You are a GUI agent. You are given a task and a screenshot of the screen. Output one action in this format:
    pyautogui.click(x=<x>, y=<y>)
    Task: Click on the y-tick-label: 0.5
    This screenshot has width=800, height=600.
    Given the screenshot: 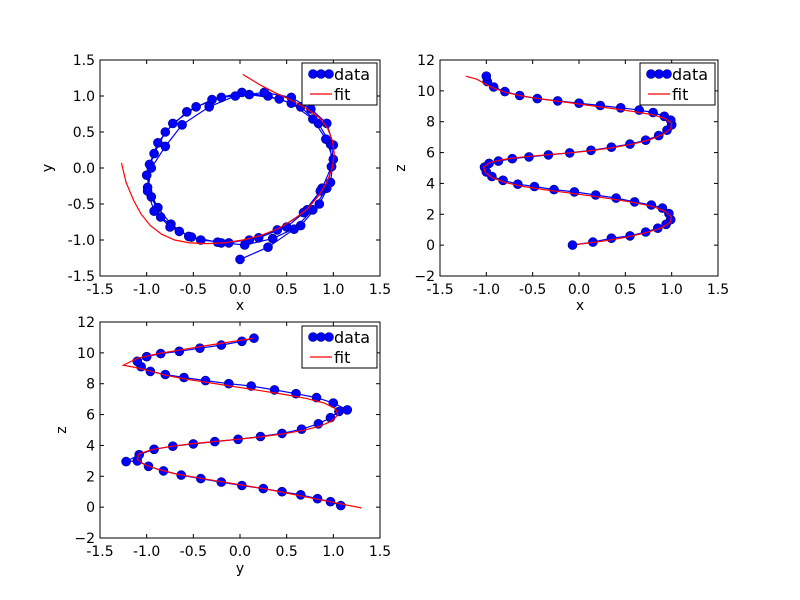 What is the action you would take?
    pyautogui.click(x=84, y=133)
    